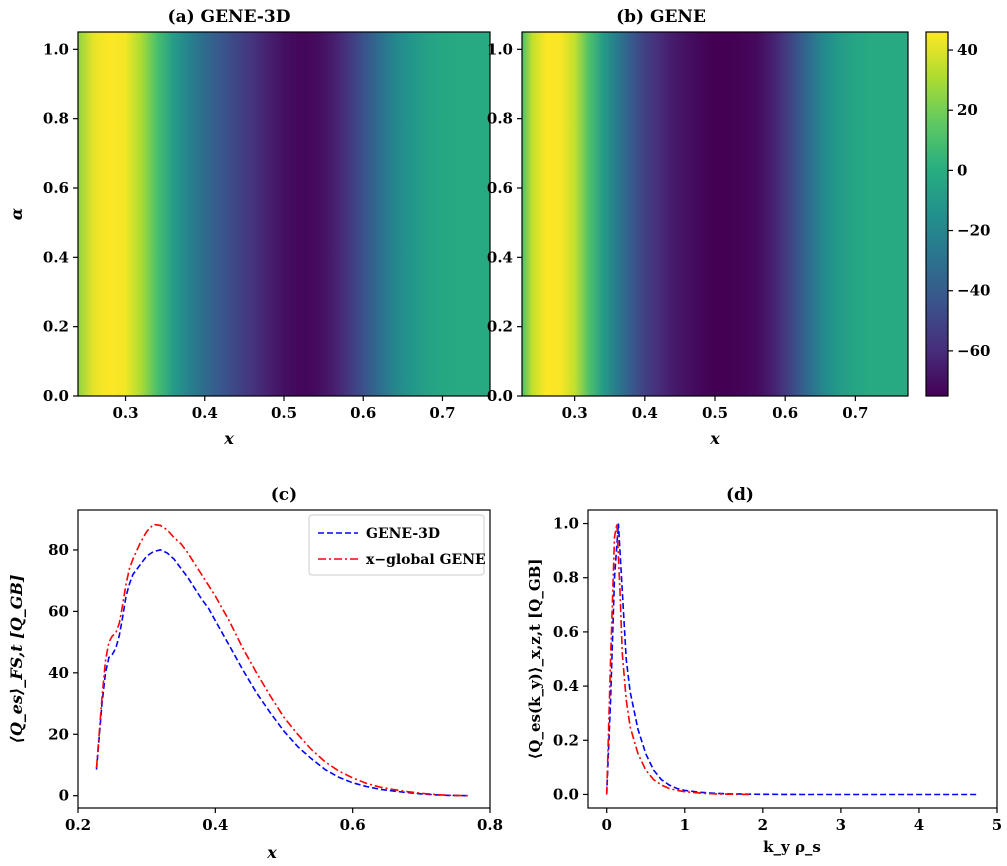  Describe the element at coordinates (997, 825) in the screenshot. I see `x-tick-label: 5` at that location.